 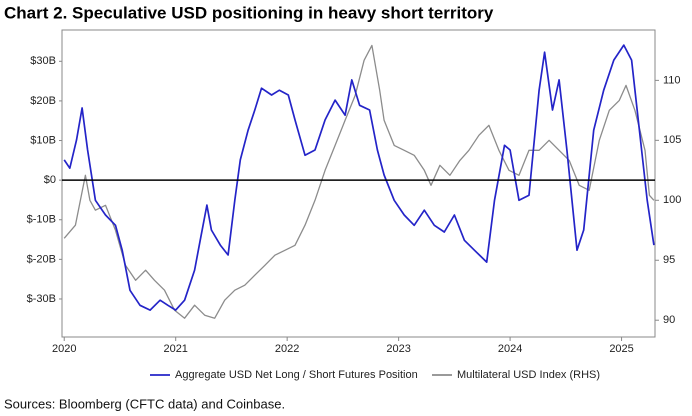 What do you see at coordinates (175, 349) in the screenshot?
I see `x-tick-label: 2021` at bounding box center [175, 349].